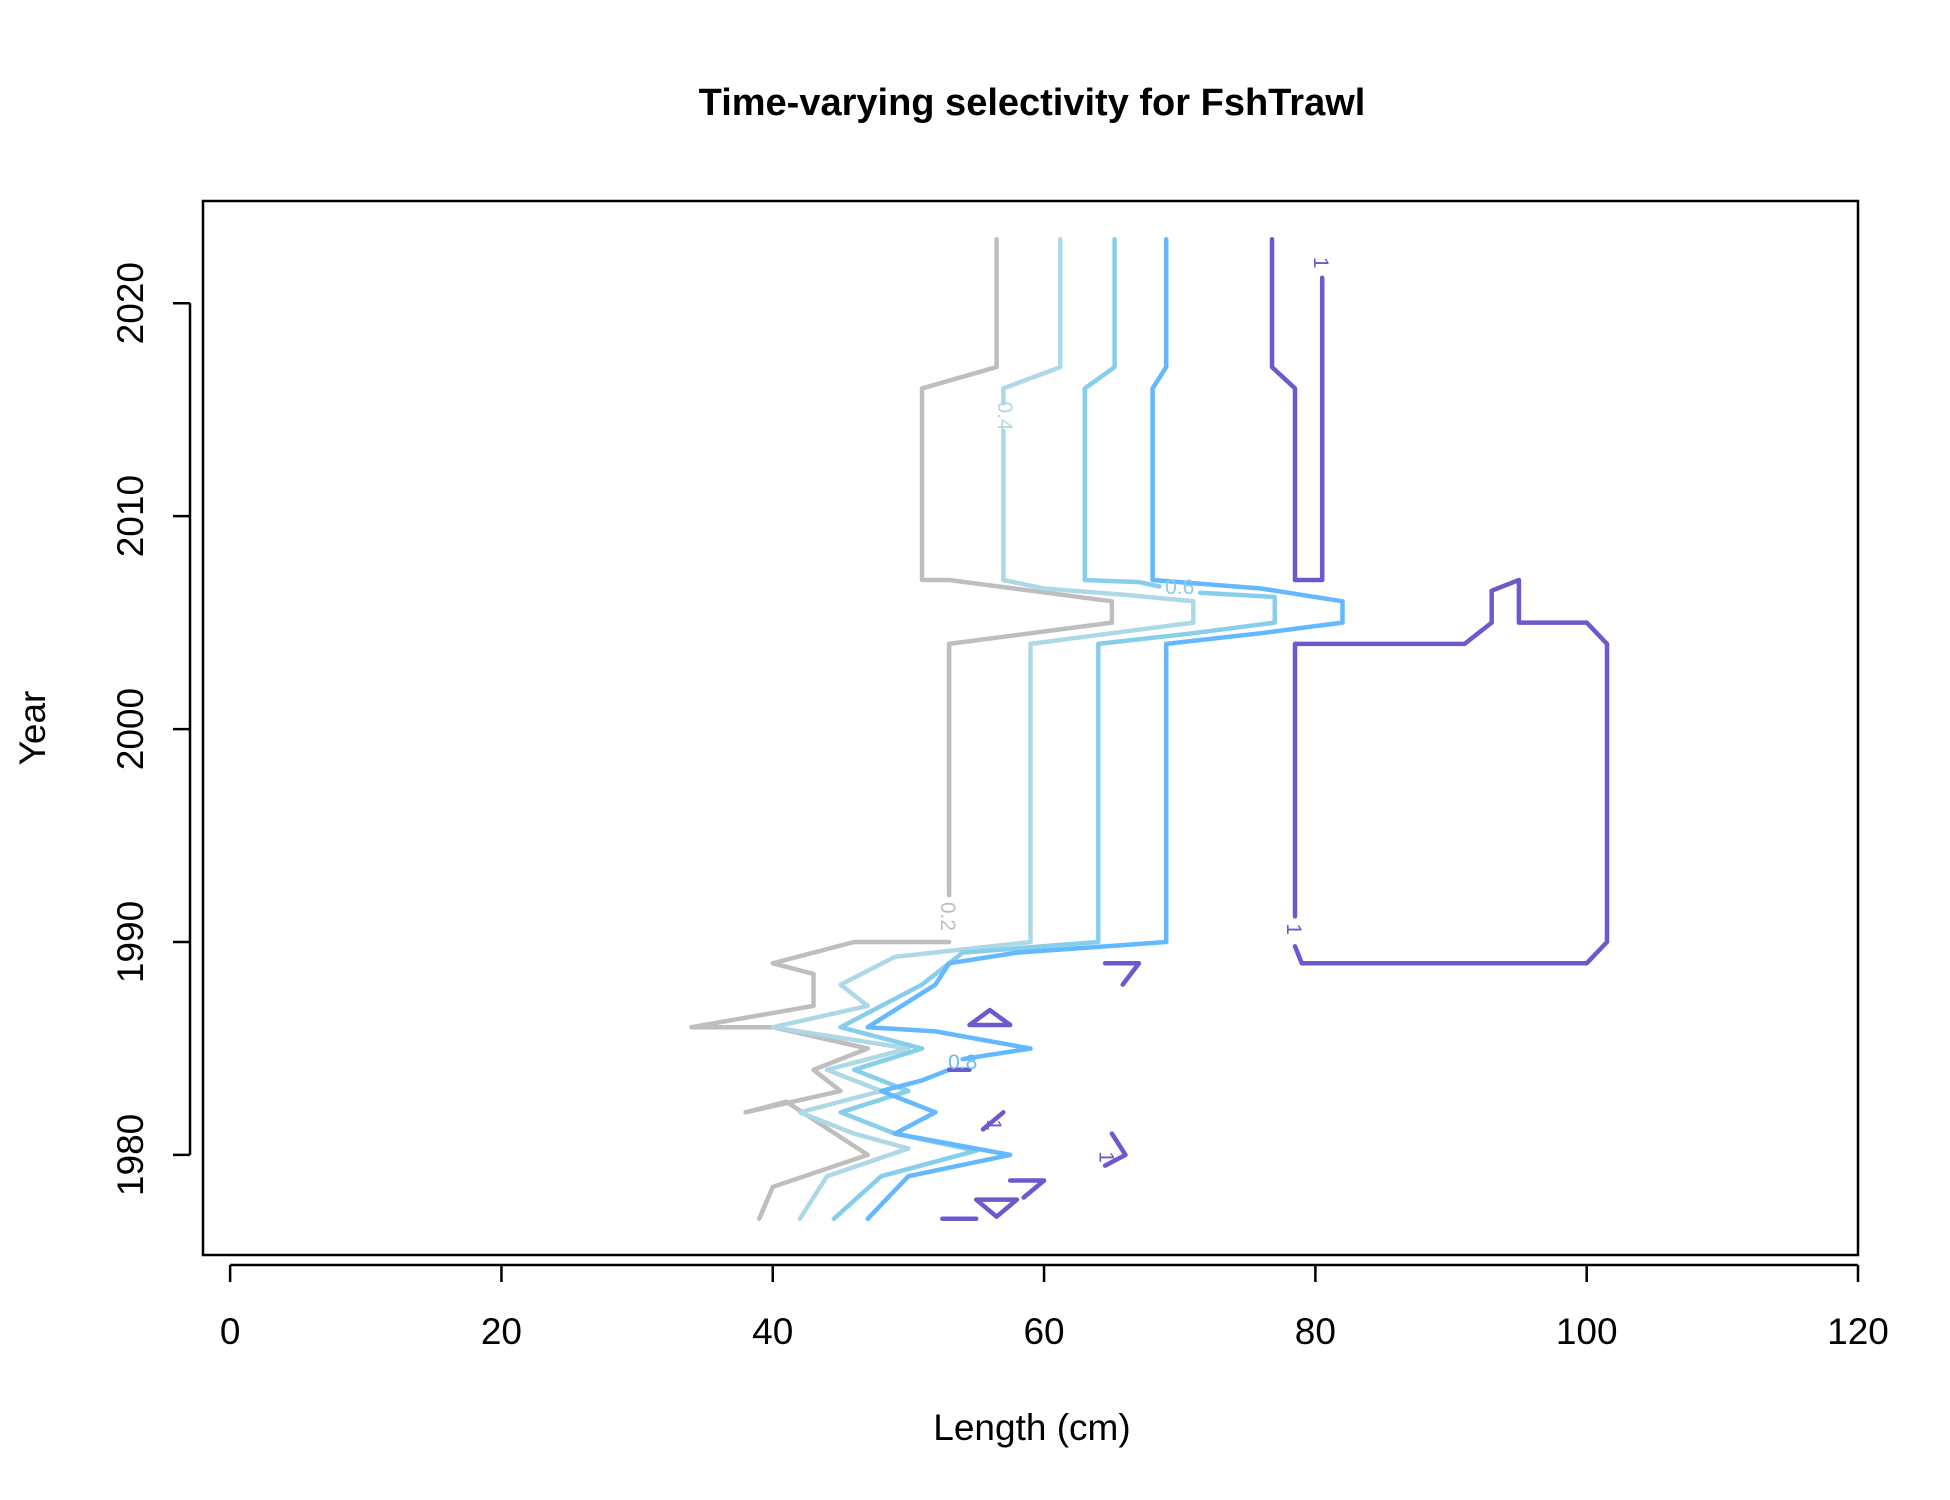  I want to click on y-tick-label: 1990, so click(130, 942).